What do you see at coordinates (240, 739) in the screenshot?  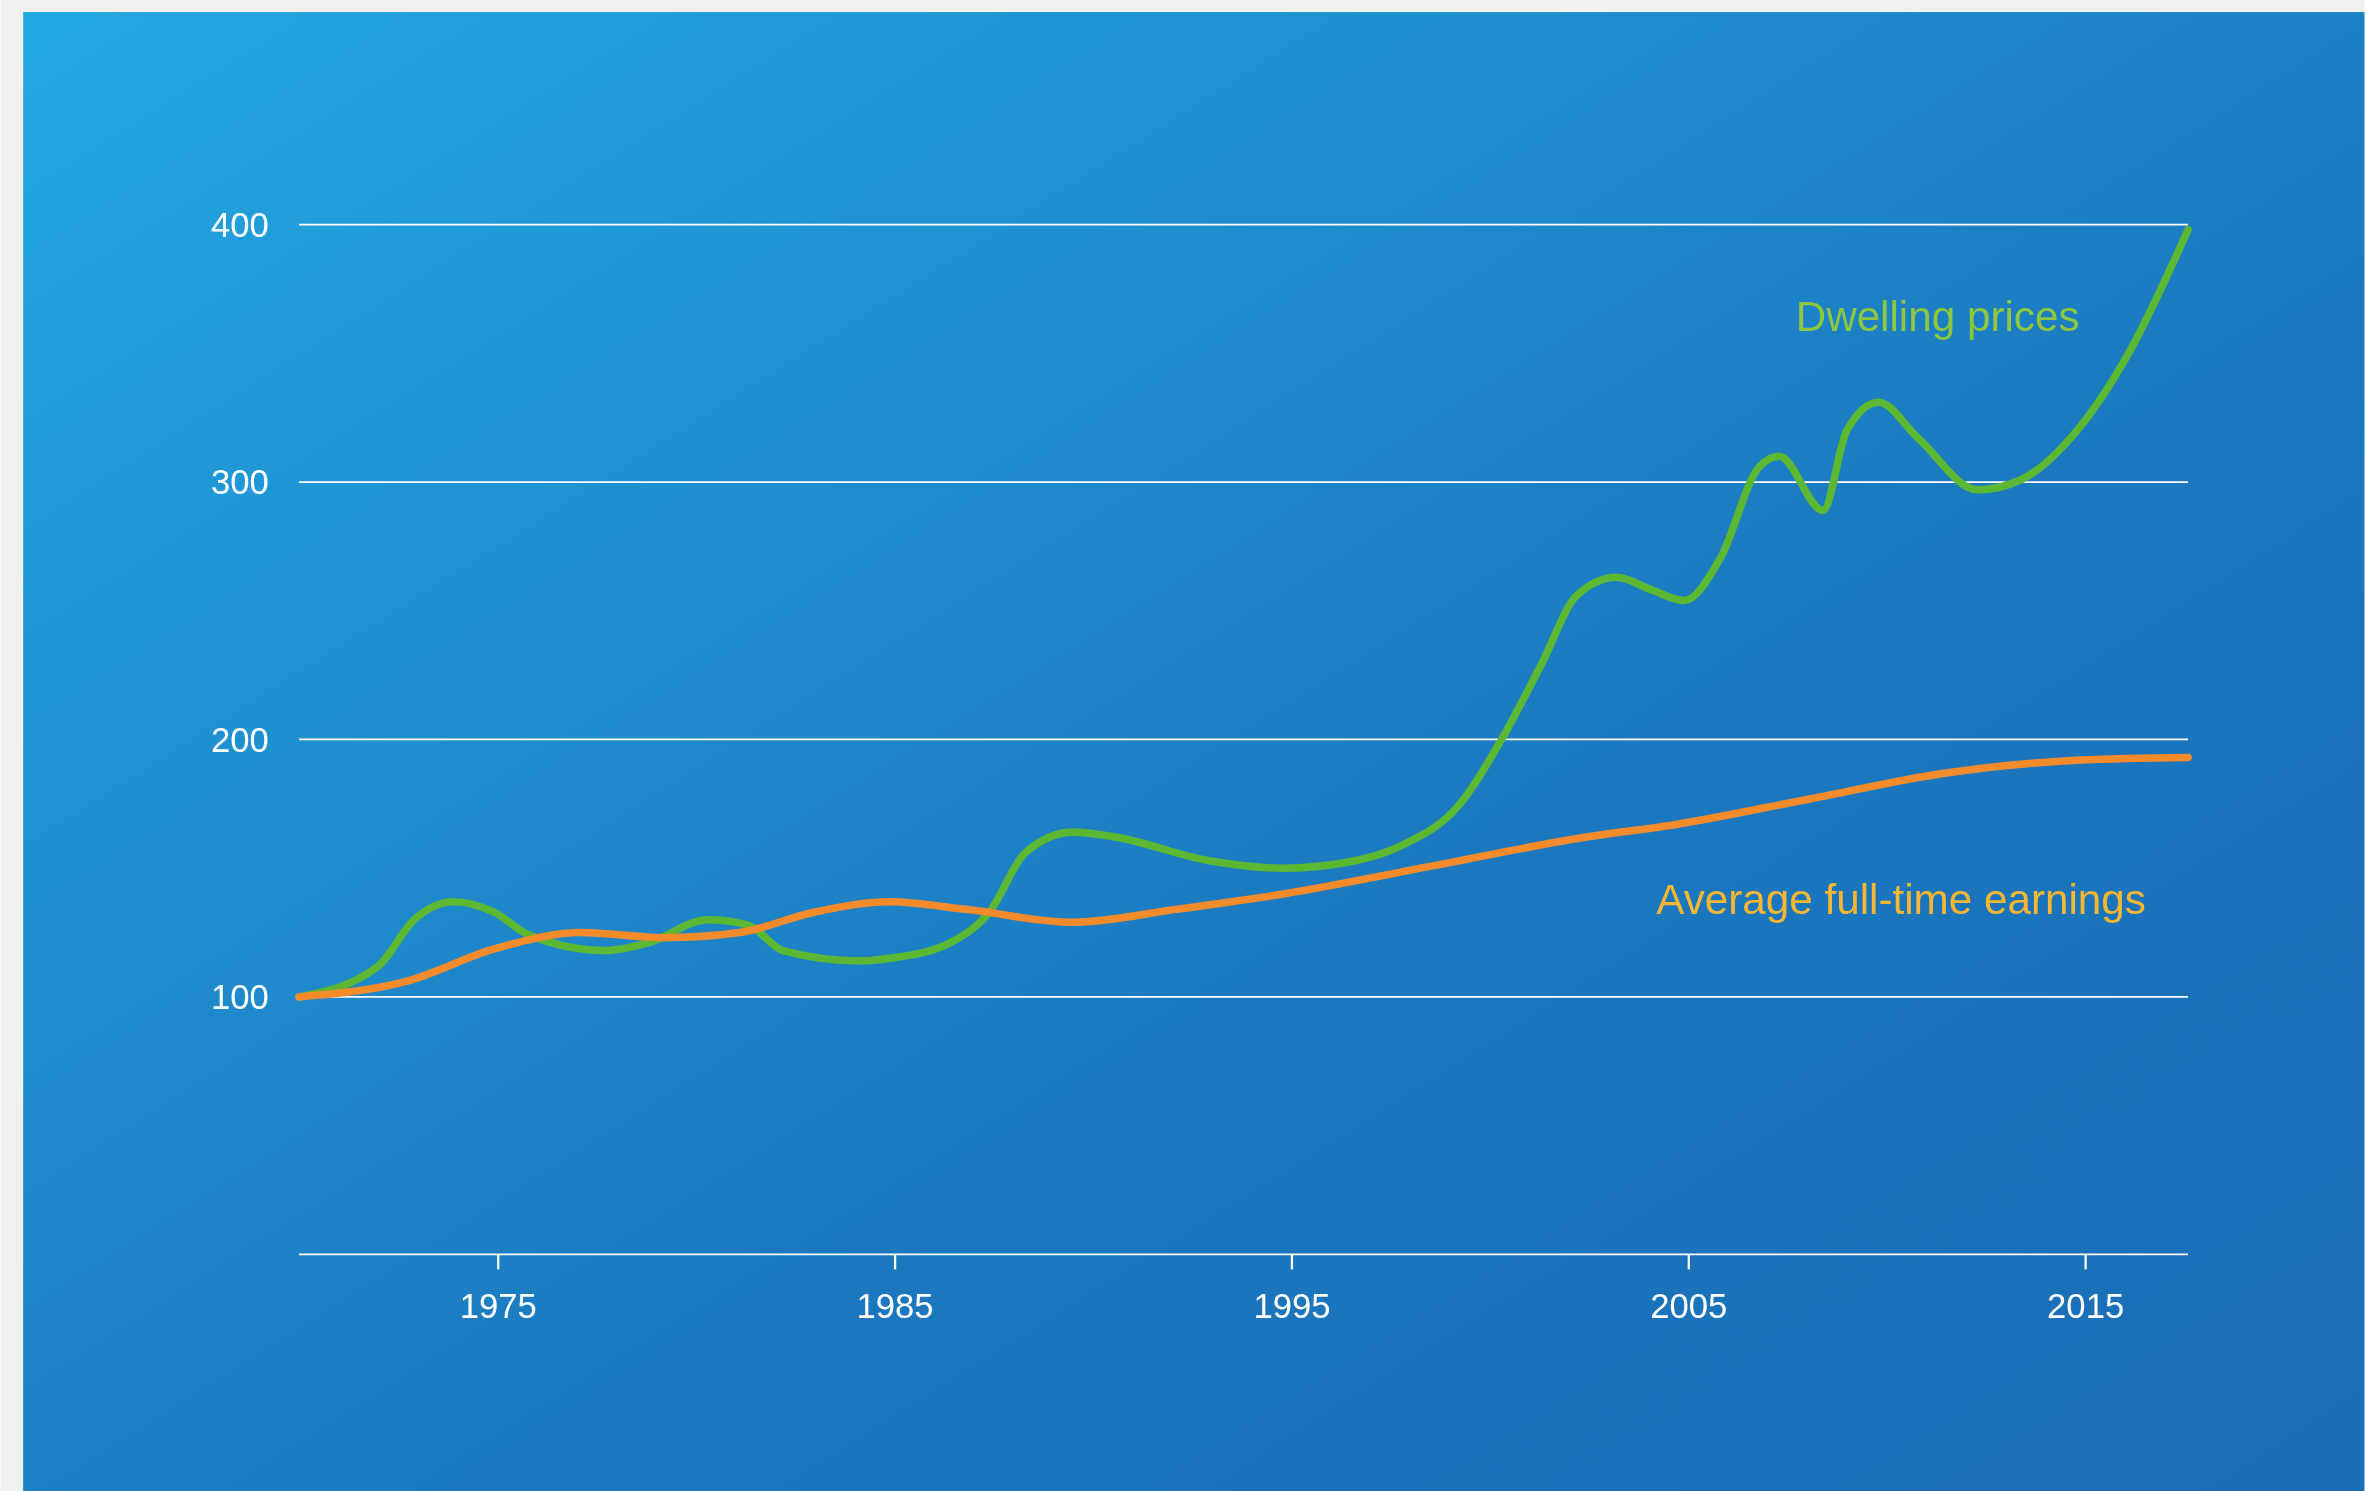 I see `y-tick-label: 200` at bounding box center [240, 739].